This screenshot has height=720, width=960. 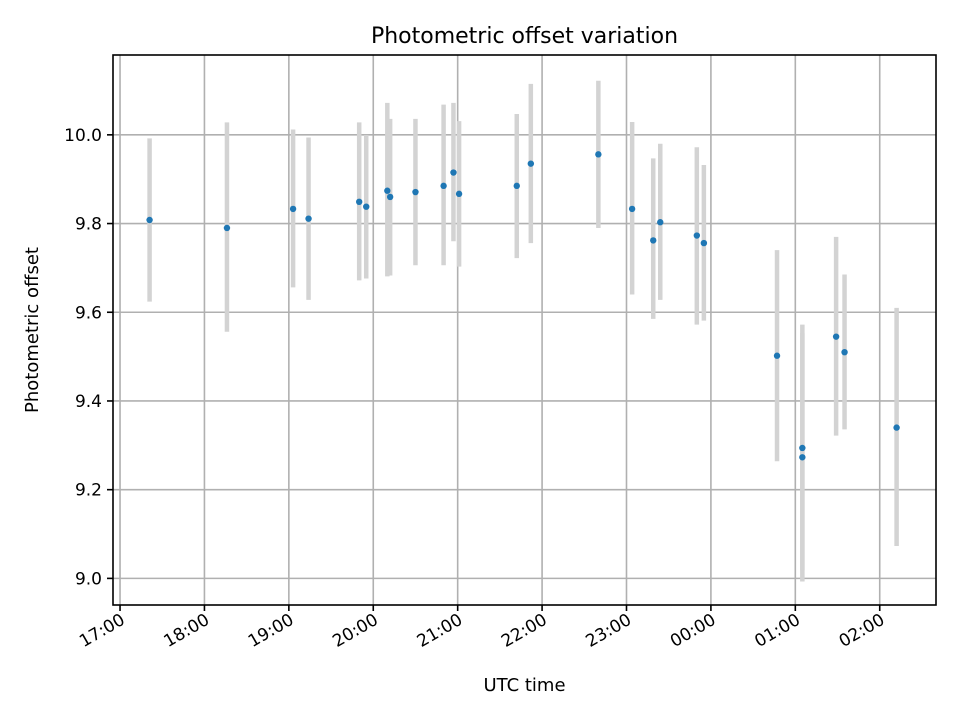 What do you see at coordinates (88, 357) in the screenshot?
I see `y-axis-ticks: 9.0 9.2 9.4 9.6 9.8 10.0` at bounding box center [88, 357].